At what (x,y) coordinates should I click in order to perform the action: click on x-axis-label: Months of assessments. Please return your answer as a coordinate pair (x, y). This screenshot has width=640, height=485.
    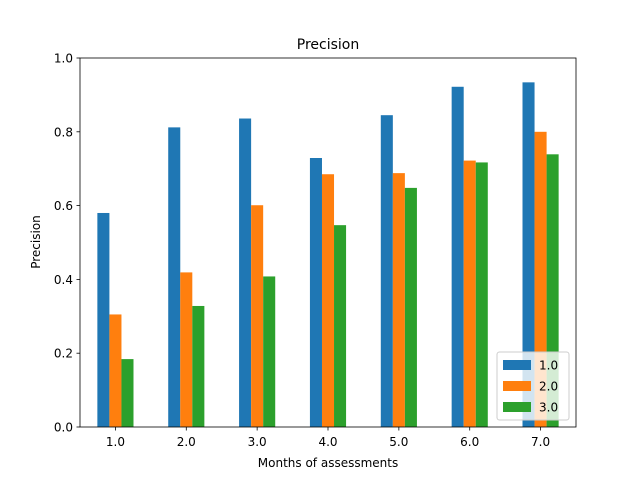
    Looking at the image, I should click on (328, 463).